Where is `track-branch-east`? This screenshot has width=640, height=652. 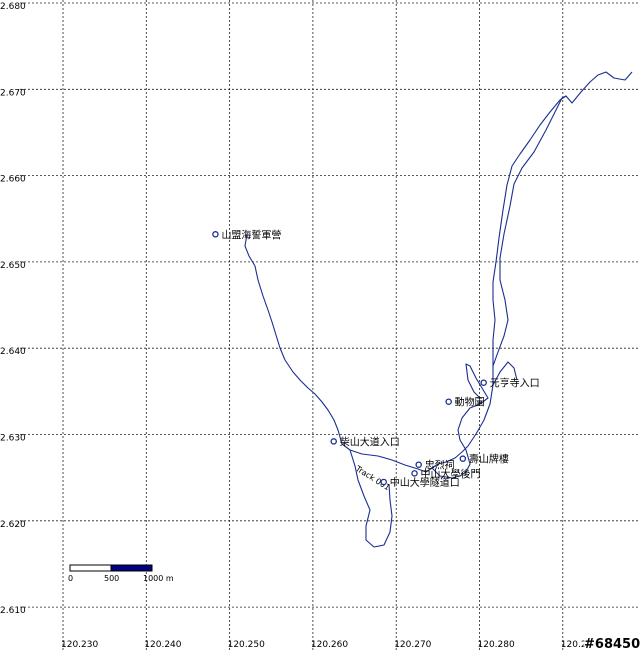 track-branch-east is located at coordinates (529, 231).